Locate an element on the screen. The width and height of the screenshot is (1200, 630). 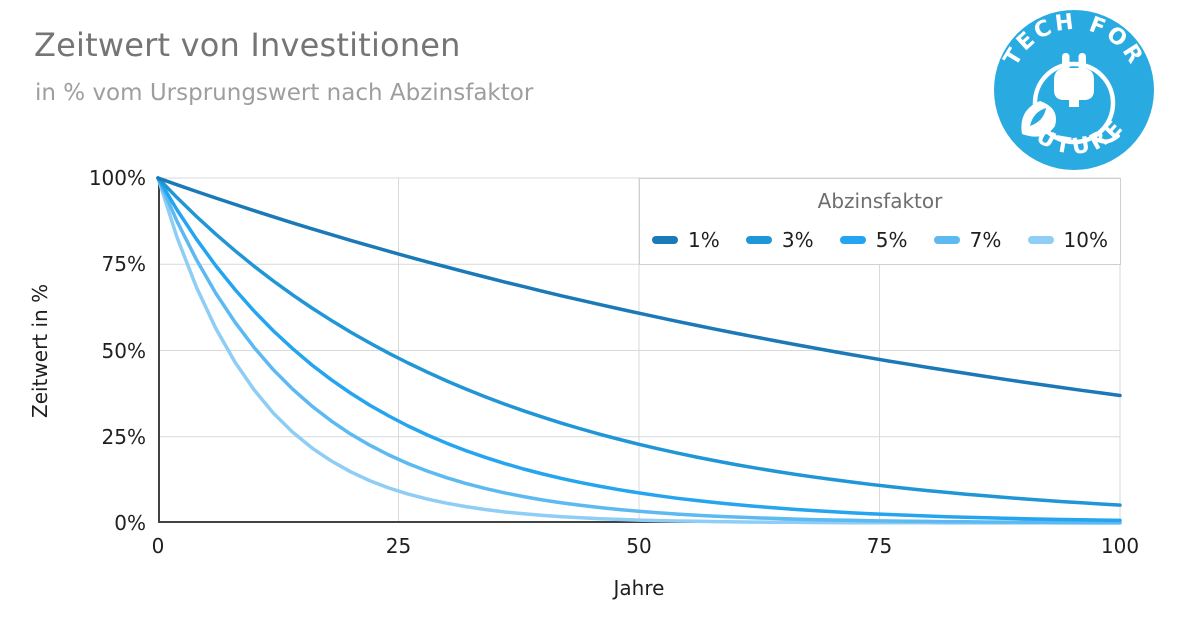
legend-item-1%: 1% is located at coordinates (686, 240).